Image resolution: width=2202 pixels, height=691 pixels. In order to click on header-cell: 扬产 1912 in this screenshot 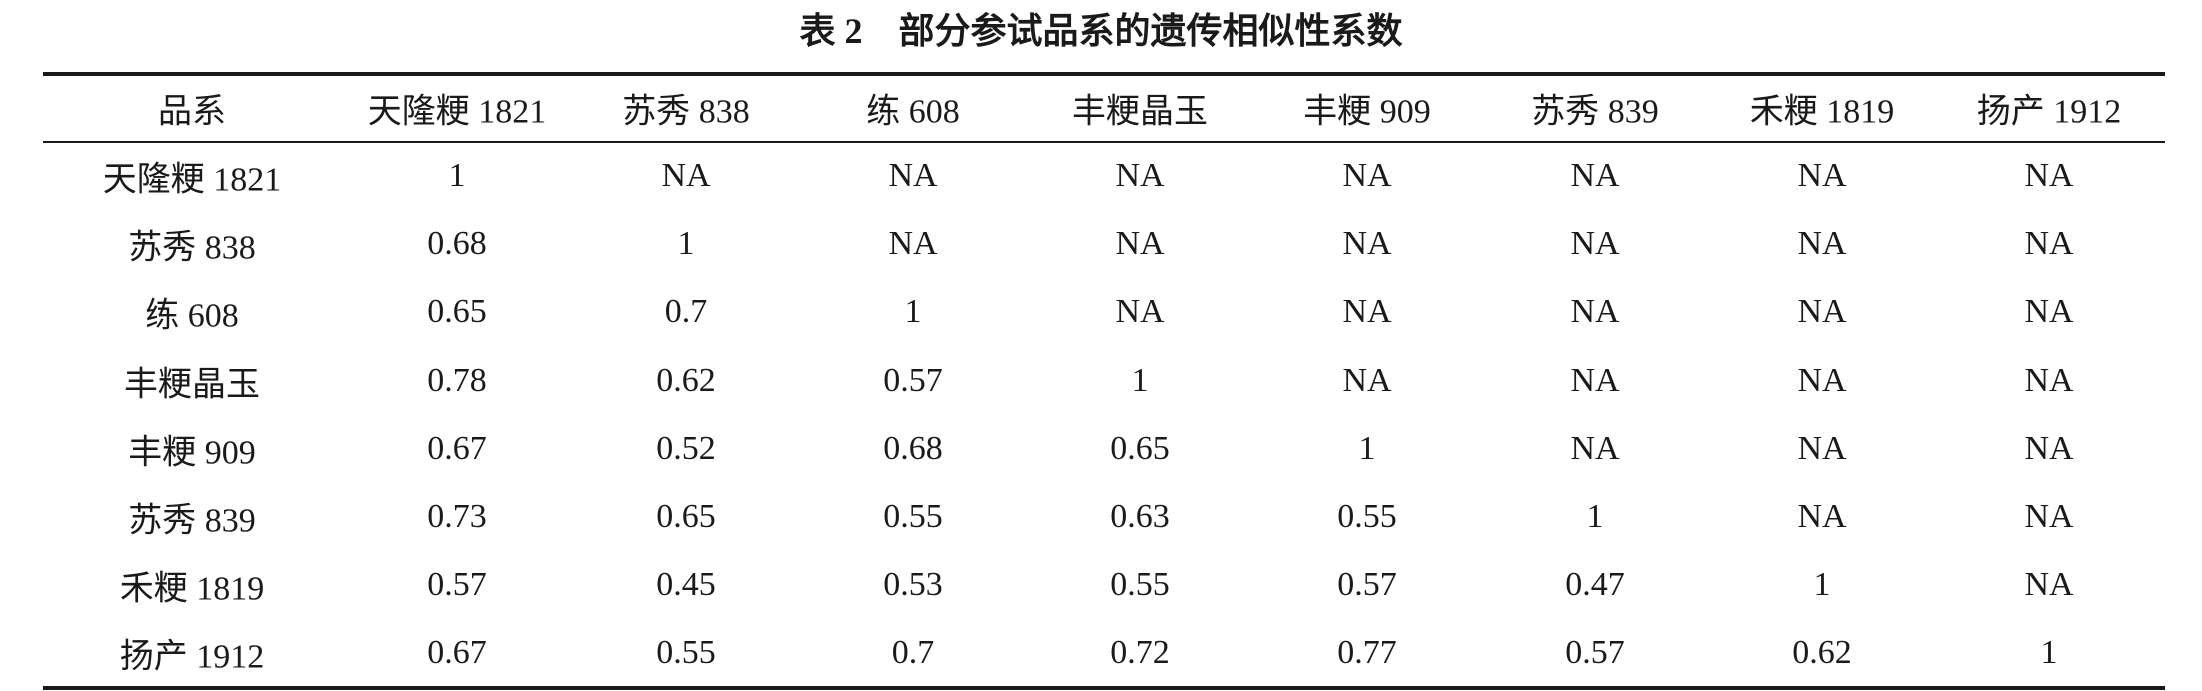, I will do `click(2049, 112)`.